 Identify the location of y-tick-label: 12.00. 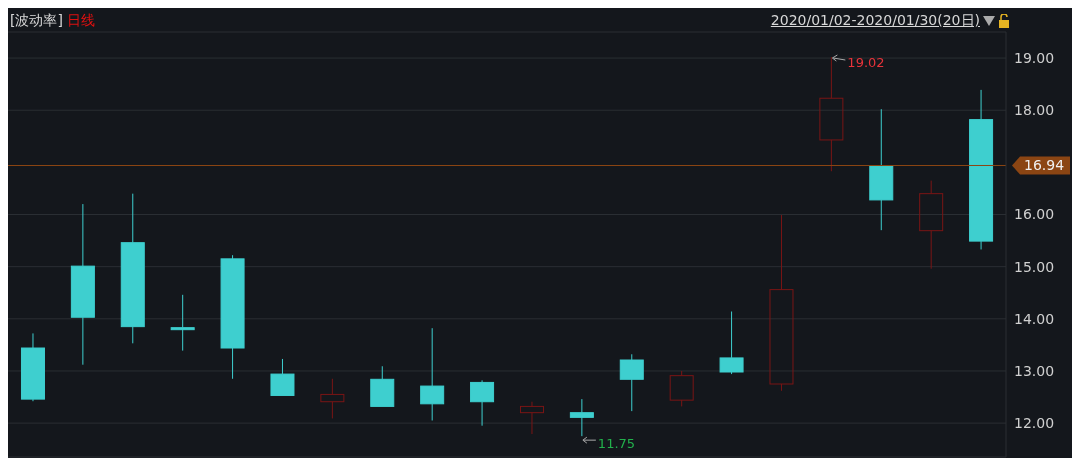
(1034, 423).